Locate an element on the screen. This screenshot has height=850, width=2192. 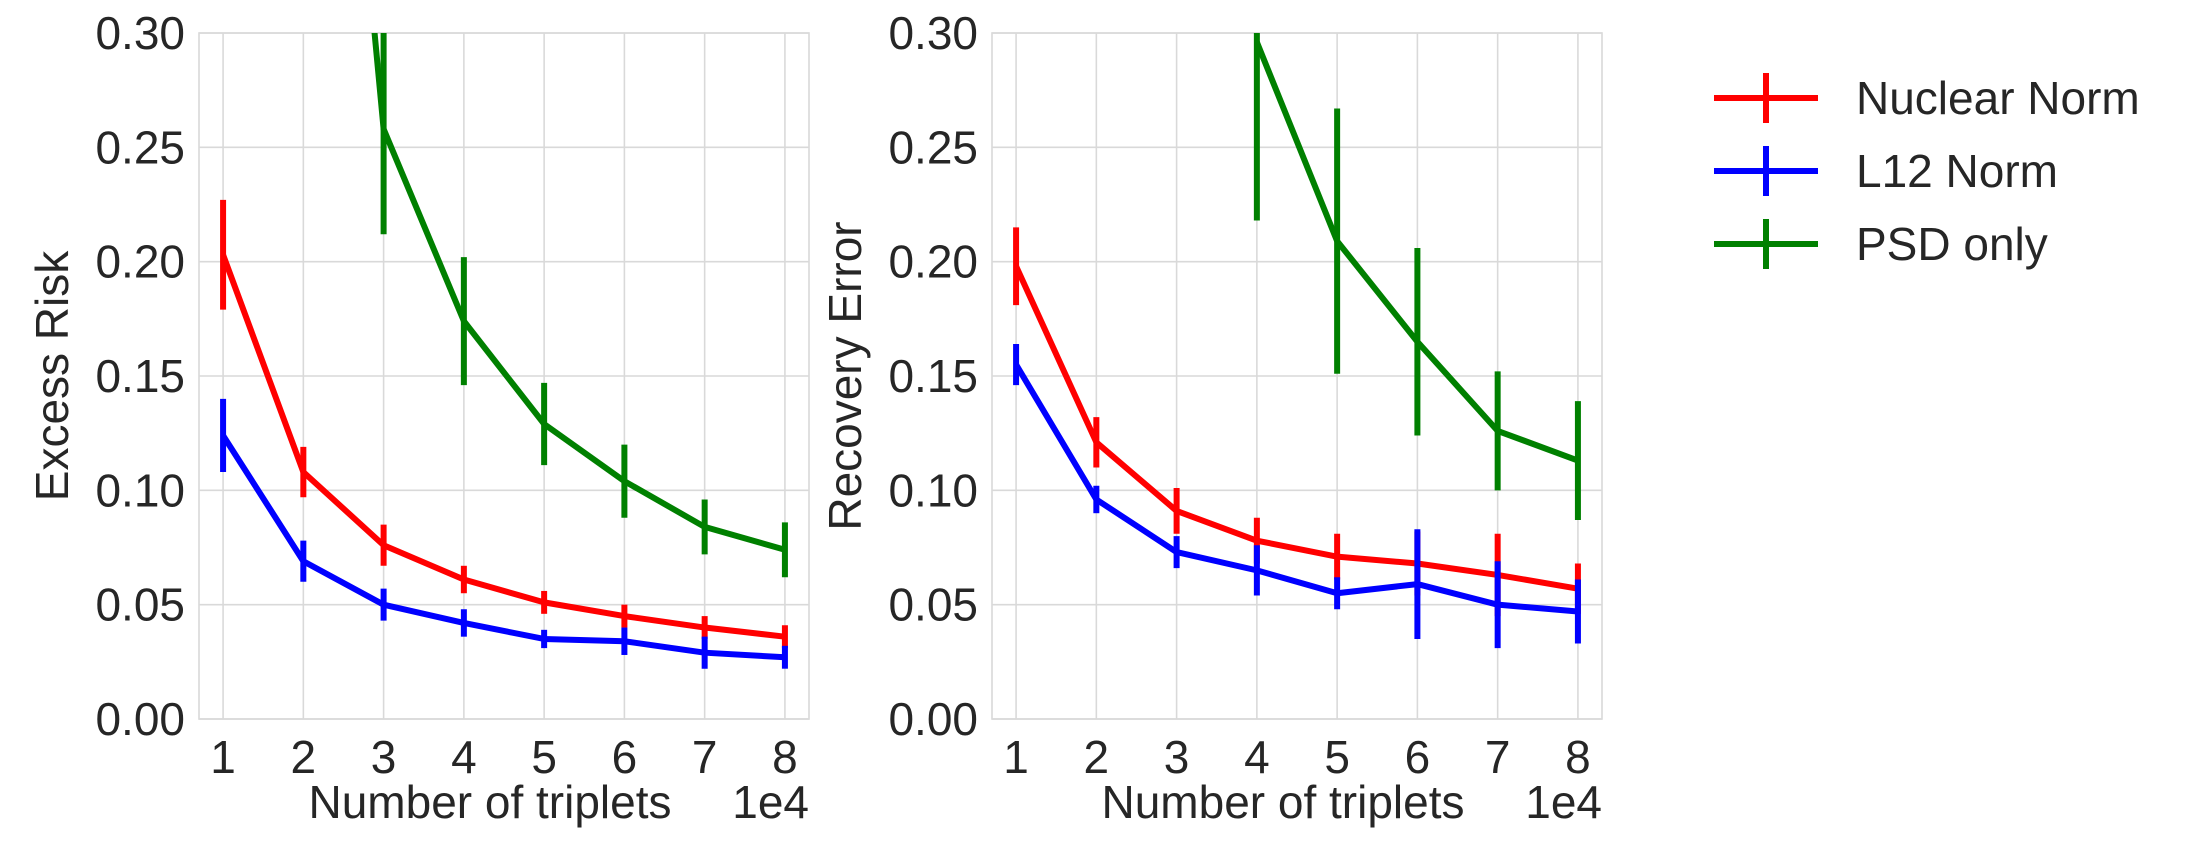
legend-label-psd-only: PSD only is located at coordinates (1952, 244).